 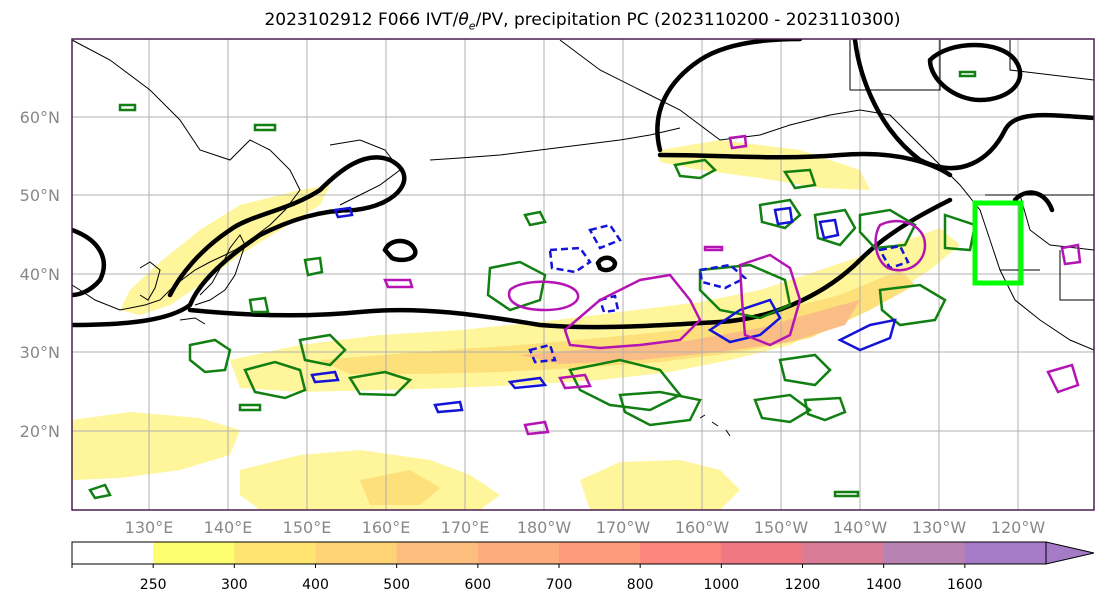 I want to click on lat-label: 40°N, so click(x=40, y=274).